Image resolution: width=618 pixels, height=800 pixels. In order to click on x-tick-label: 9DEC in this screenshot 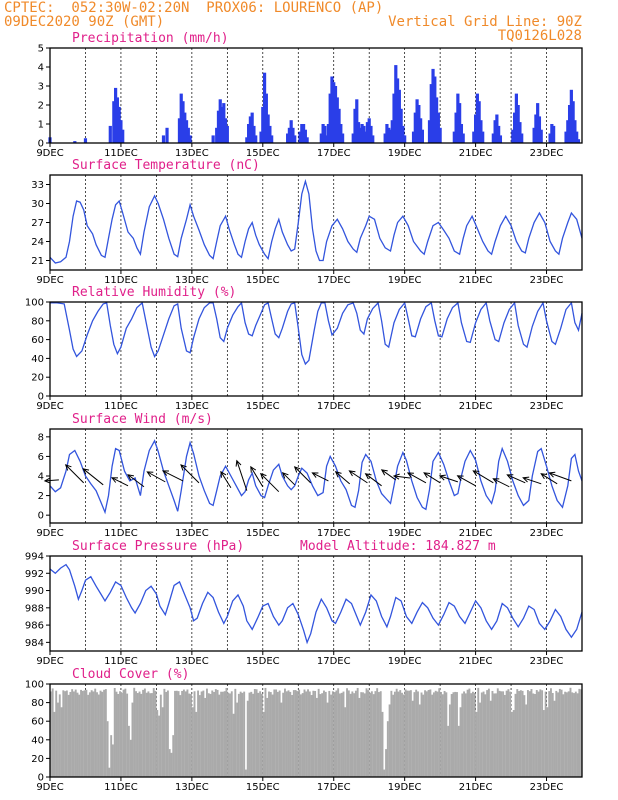, I will do `click(49, 280)`.